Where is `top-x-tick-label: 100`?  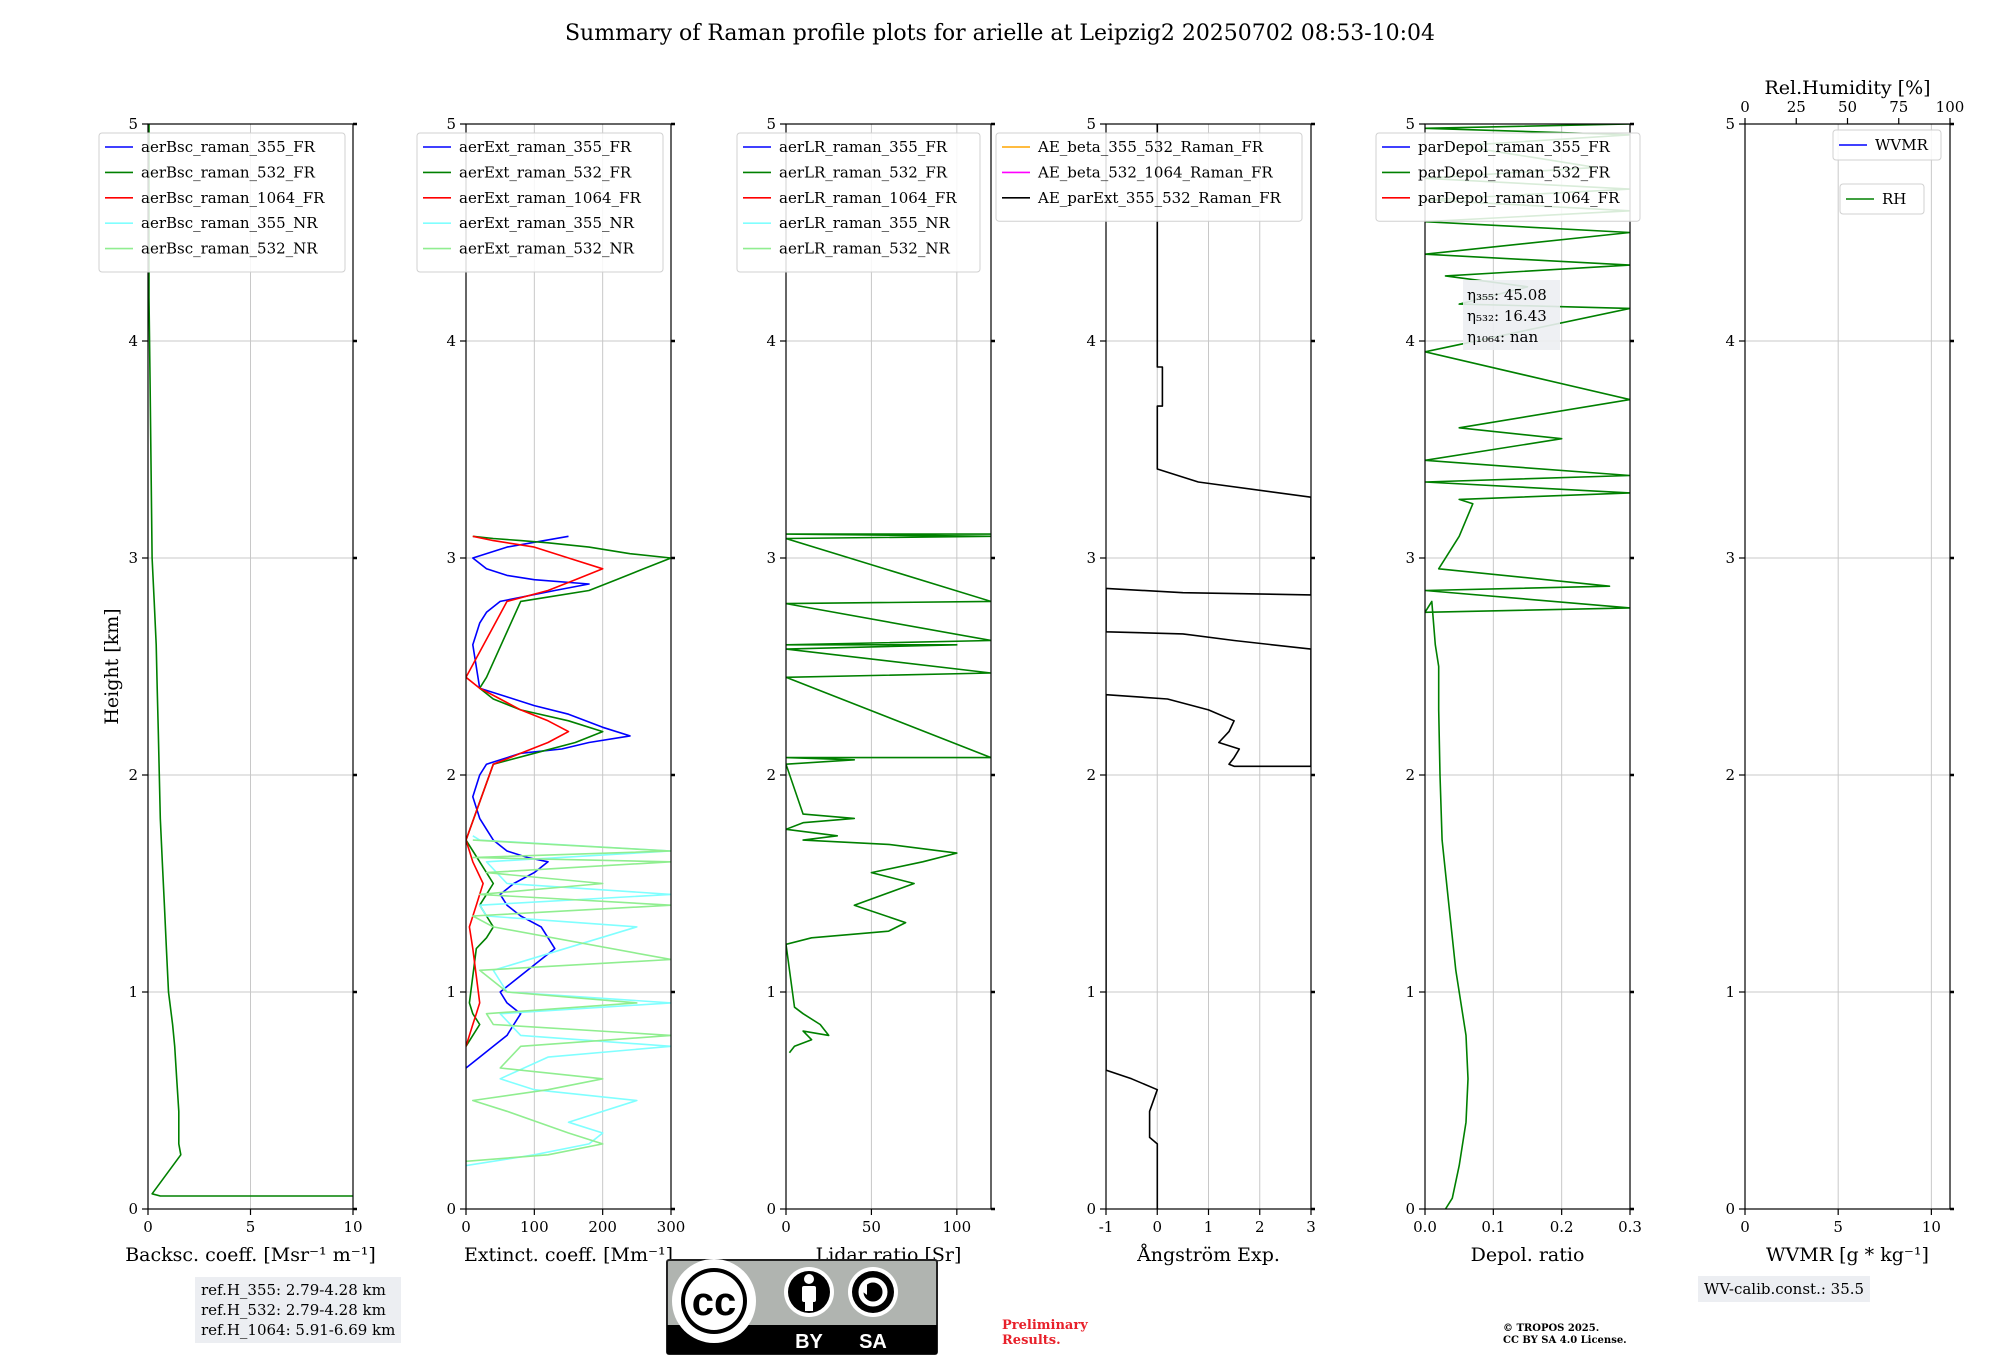 top-x-tick-label: 100 is located at coordinates (1950, 107).